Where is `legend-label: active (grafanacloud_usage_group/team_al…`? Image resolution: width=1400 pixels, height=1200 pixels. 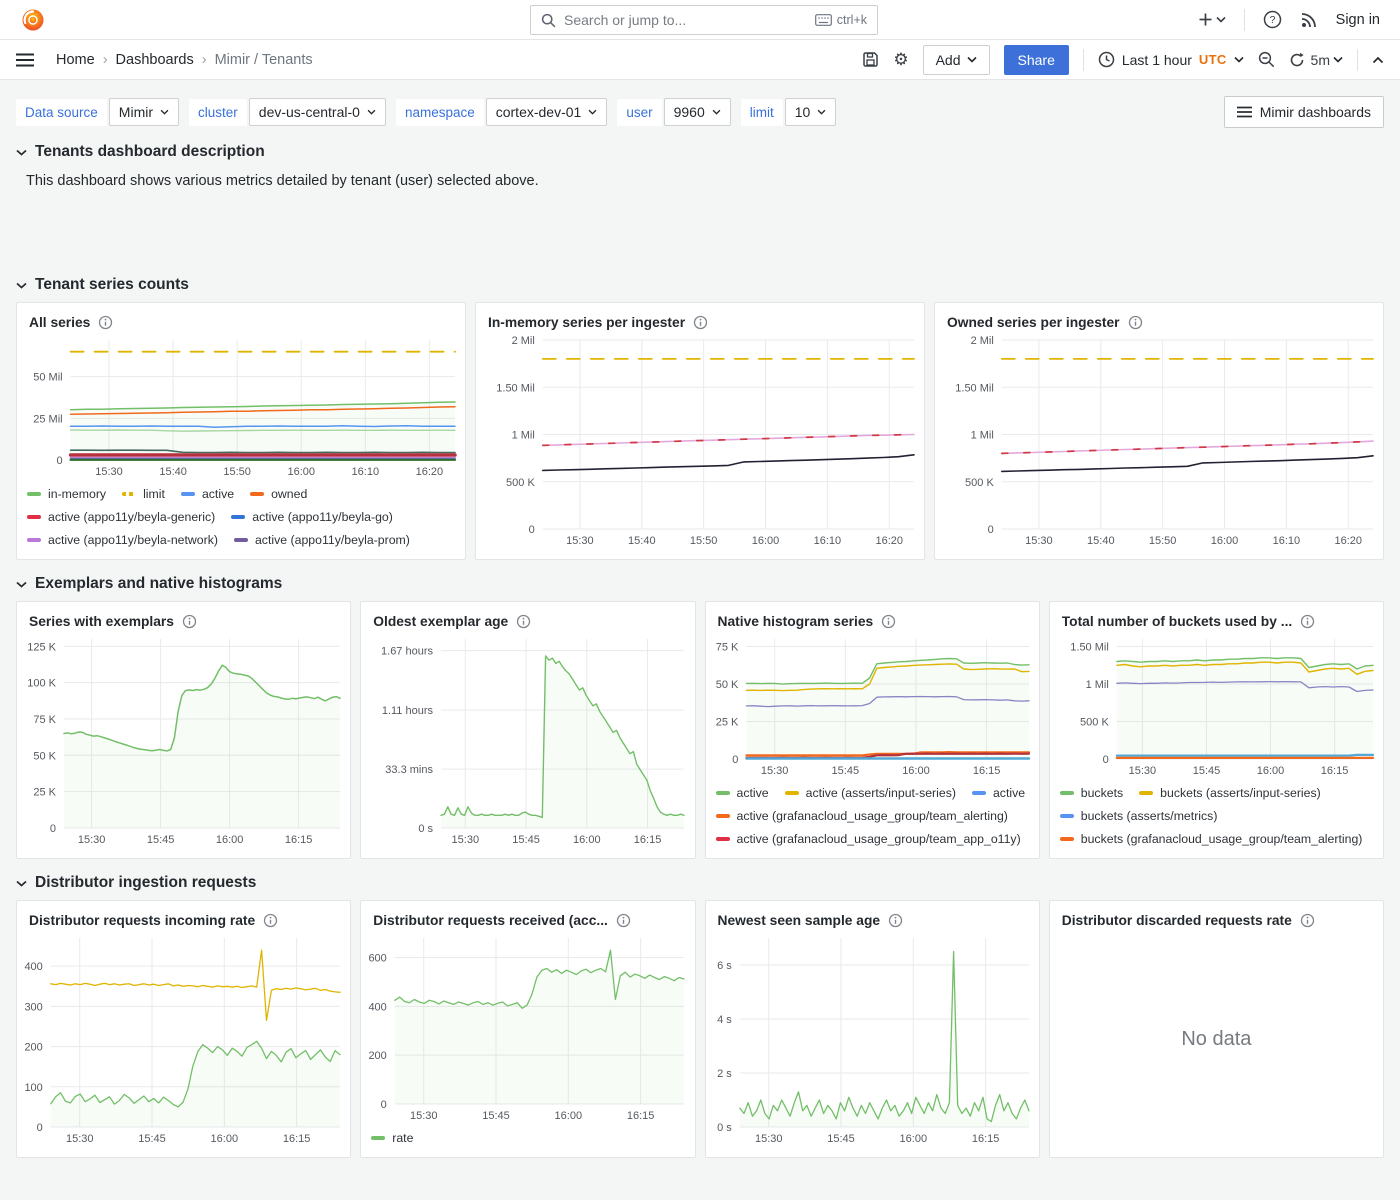 legend-label: active (grafanacloud_usage_group/team_al… is located at coordinates (872, 815).